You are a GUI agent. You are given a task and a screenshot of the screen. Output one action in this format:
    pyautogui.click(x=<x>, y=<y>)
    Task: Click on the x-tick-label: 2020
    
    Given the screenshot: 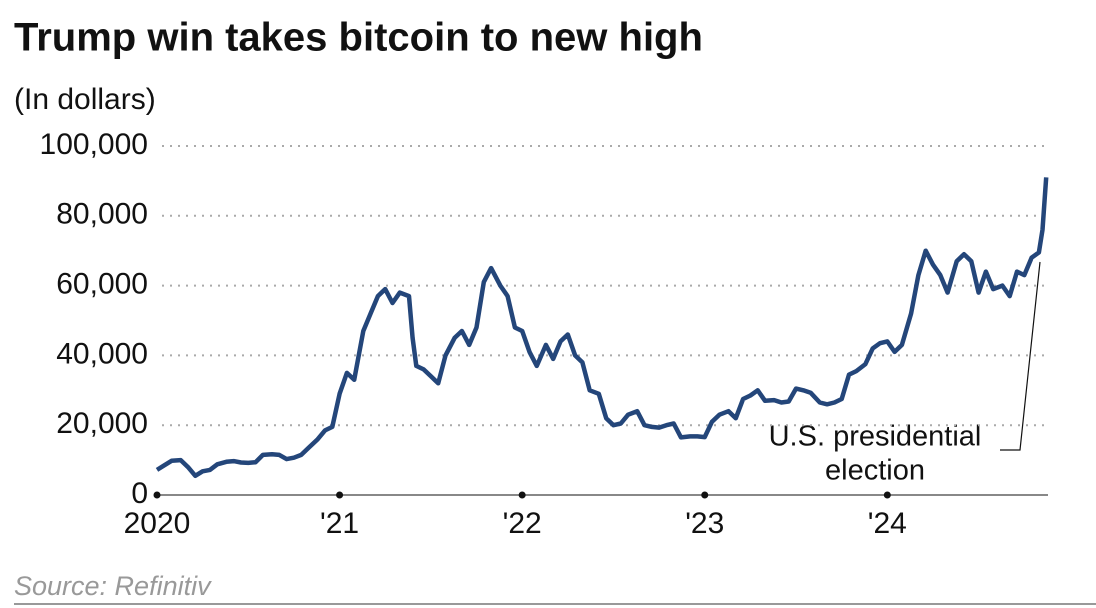 What is the action you would take?
    pyautogui.click(x=157, y=523)
    